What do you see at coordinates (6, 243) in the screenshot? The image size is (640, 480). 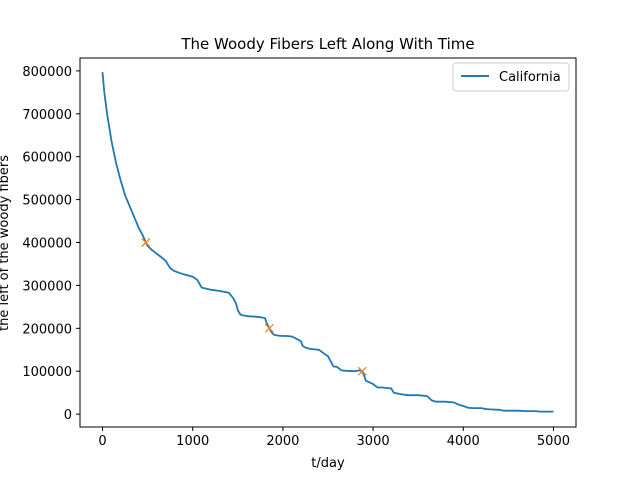 I see `y-axis-label: the left of the woody fibers` at bounding box center [6, 243].